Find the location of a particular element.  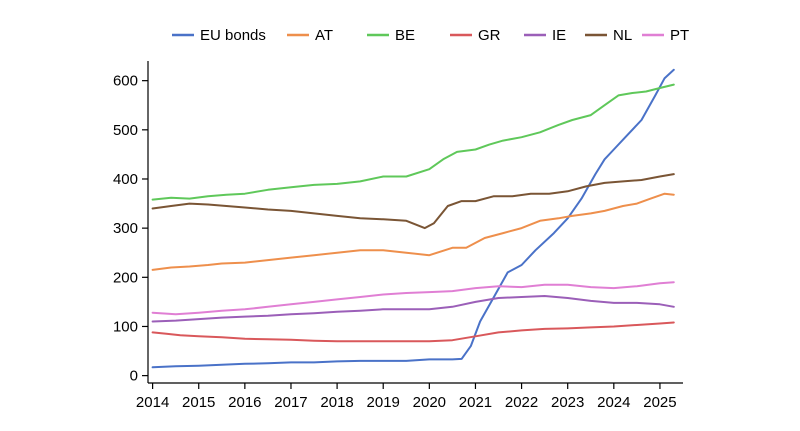

x-tick-label: 2025 is located at coordinates (659, 402).